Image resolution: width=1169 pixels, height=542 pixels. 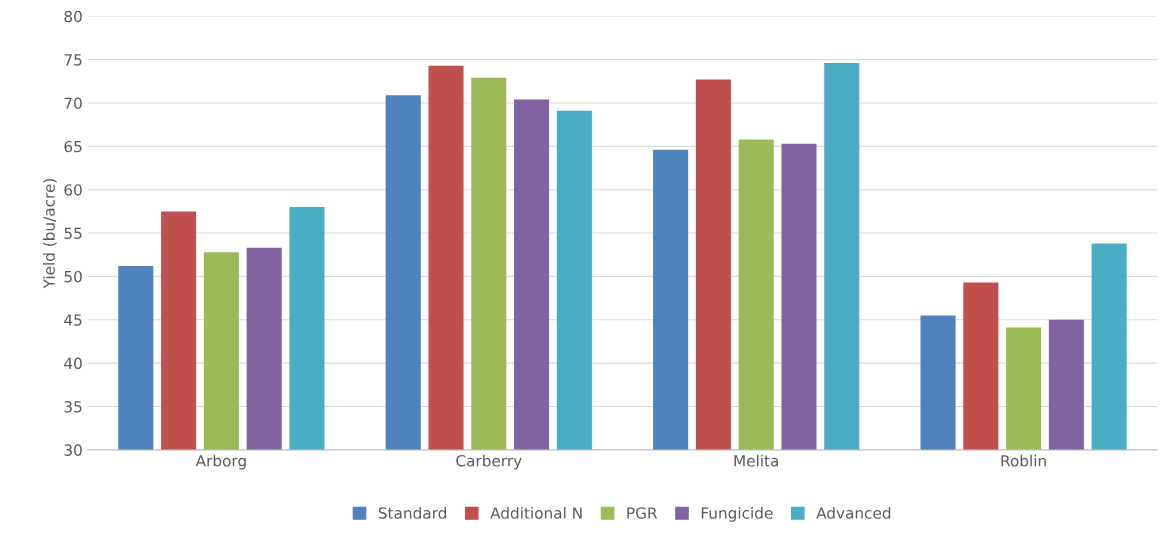 I want to click on y-tick-label: 65, so click(x=73, y=146).